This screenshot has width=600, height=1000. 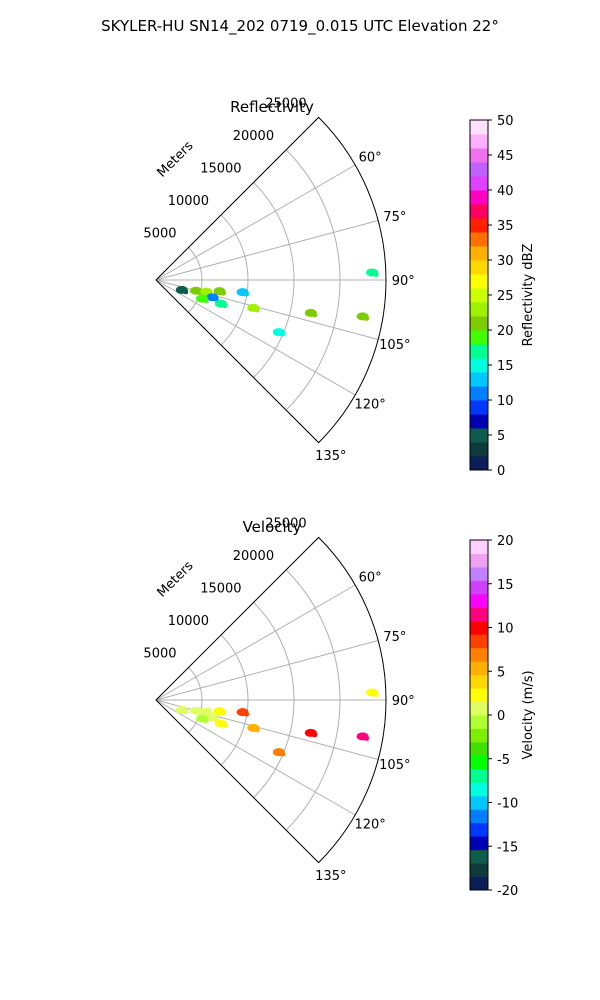 What do you see at coordinates (507, 891) in the screenshot?
I see `colorbar-tick-label: -20` at bounding box center [507, 891].